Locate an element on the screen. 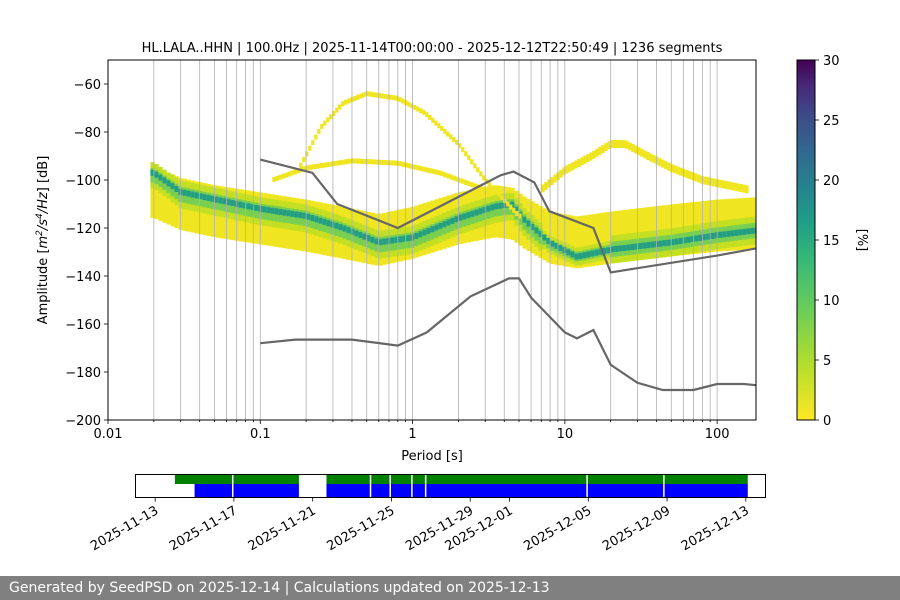 This screenshot has width=900, height=600. colorbar is located at coordinates (806, 240).